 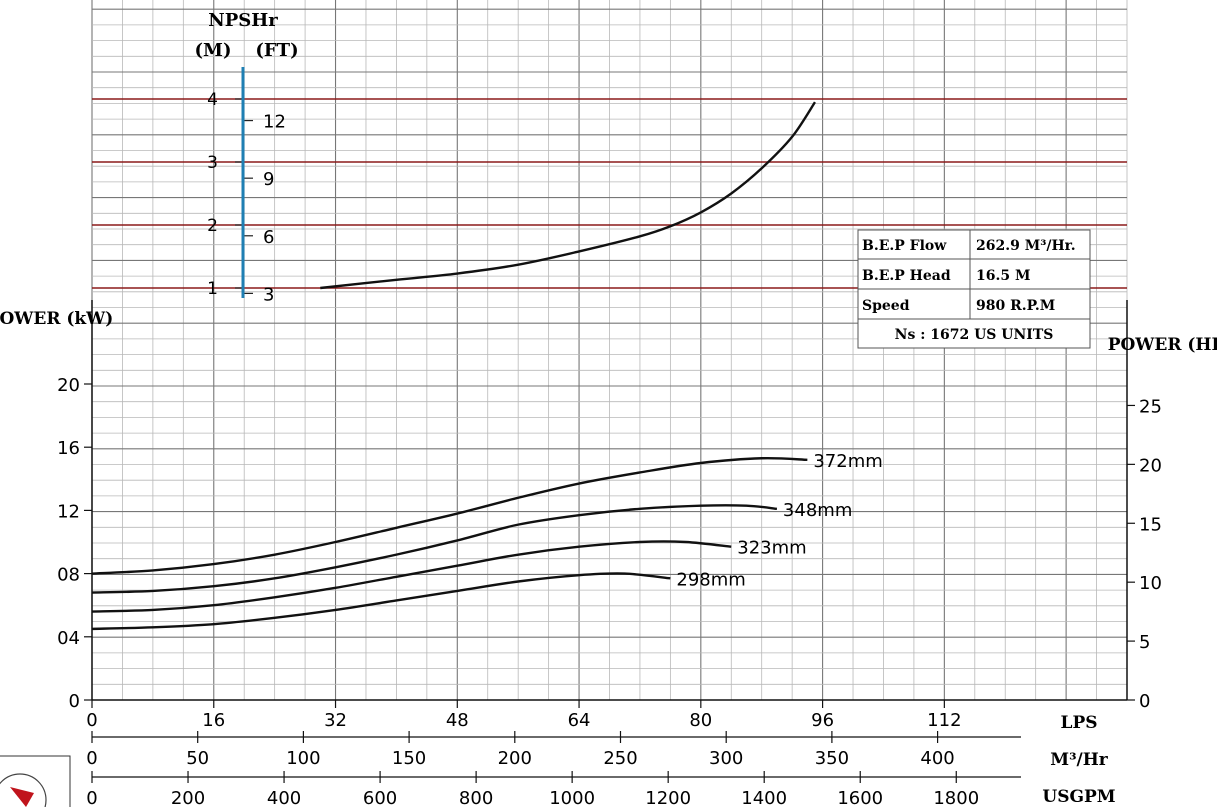 What do you see at coordinates (276, 50) in the screenshot?
I see `npsh-unit-ft: (FT)` at bounding box center [276, 50].